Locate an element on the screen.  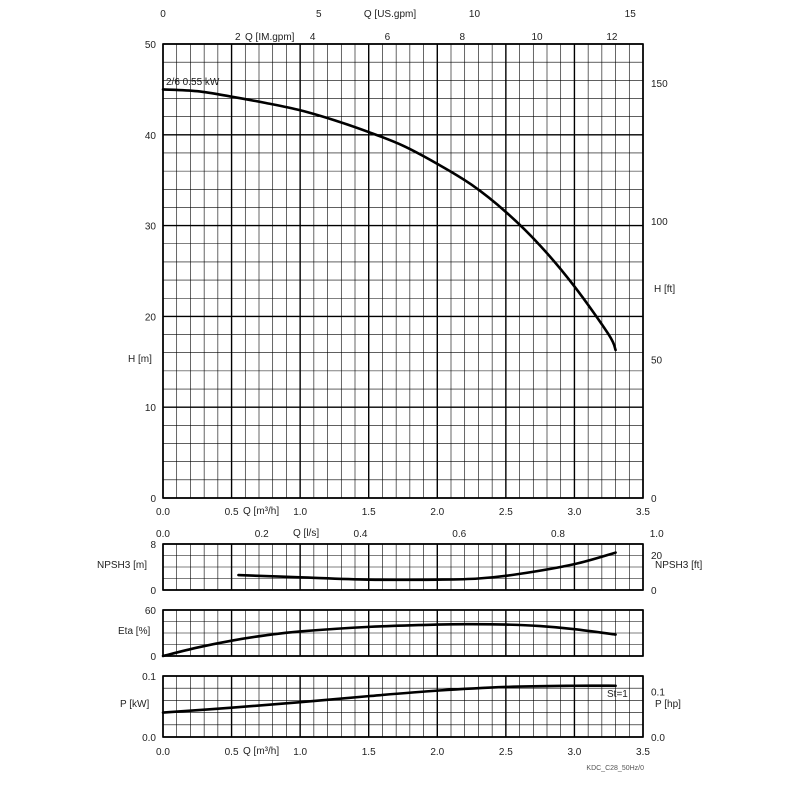
tick-label-flow-ls: 0.6 is located at coordinates (459, 534).